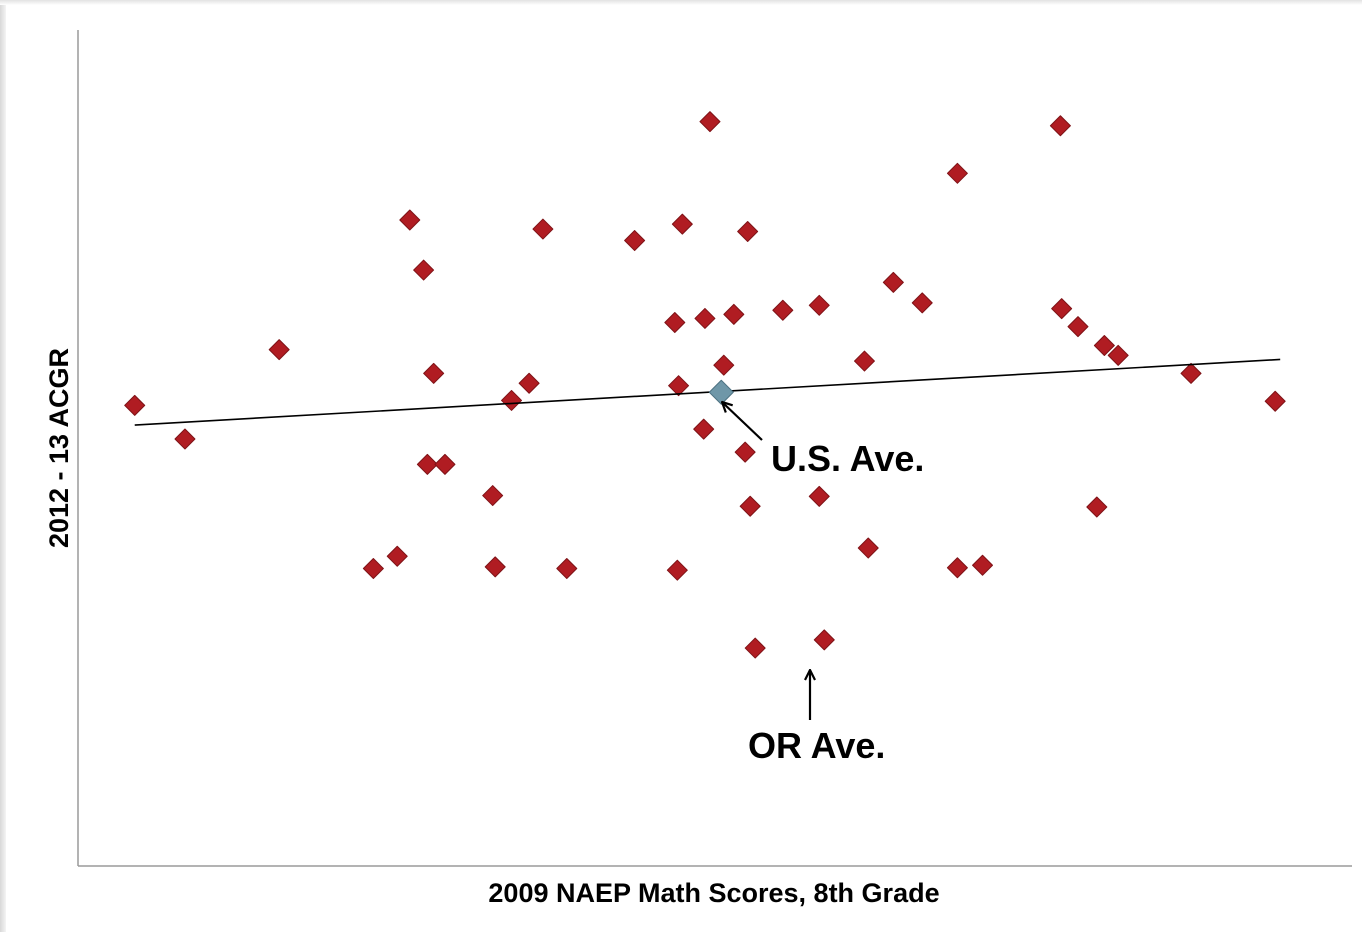 The height and width of the screenshot is (932, 1362). I want to click on us-average-label: U.S. Ave., so click(847, 458).